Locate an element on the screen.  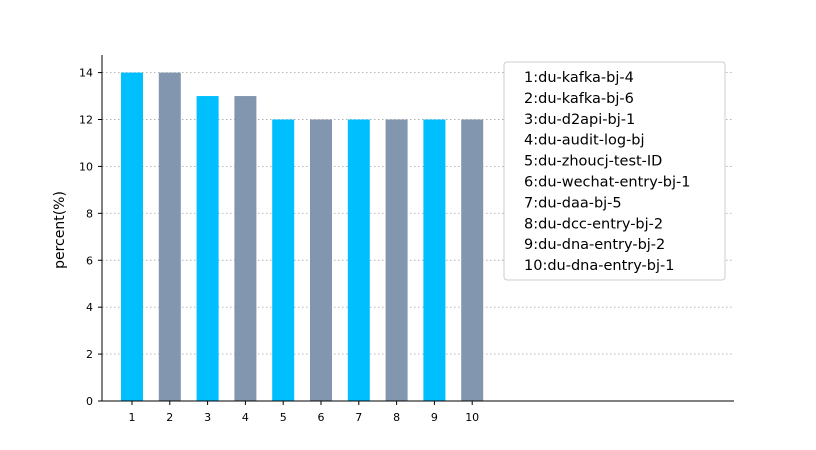
x-tick-label: 7 is located at coordinates (358, 417).